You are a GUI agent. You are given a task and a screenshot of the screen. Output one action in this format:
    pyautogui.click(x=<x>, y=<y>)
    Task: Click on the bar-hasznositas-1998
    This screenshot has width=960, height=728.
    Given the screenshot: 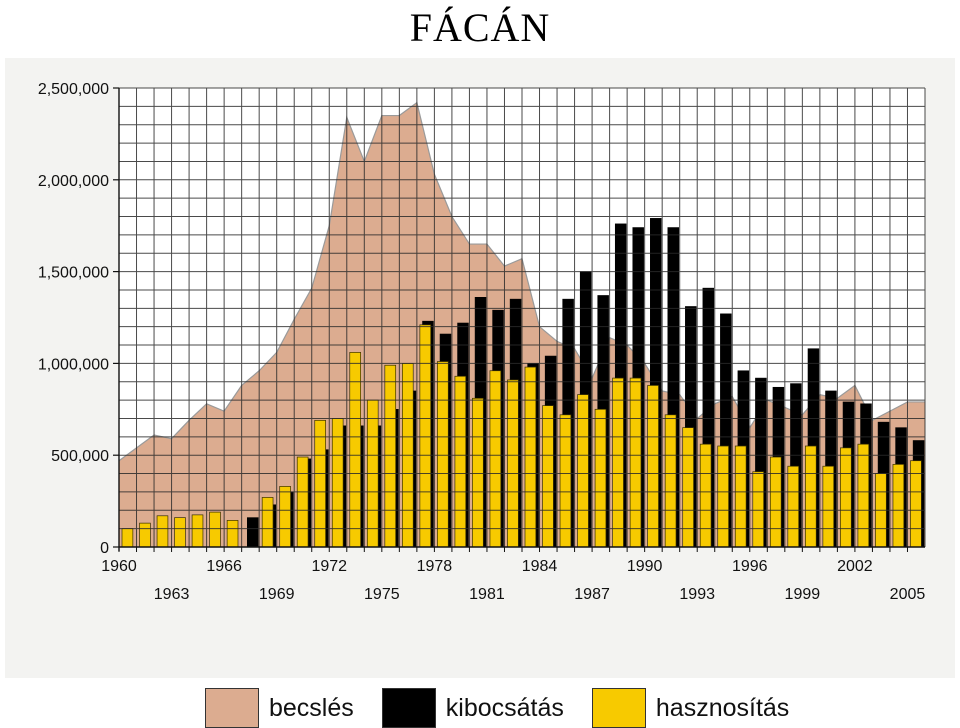 What is the action you would take?
    pyautogui.click(x=793, y=506)
    